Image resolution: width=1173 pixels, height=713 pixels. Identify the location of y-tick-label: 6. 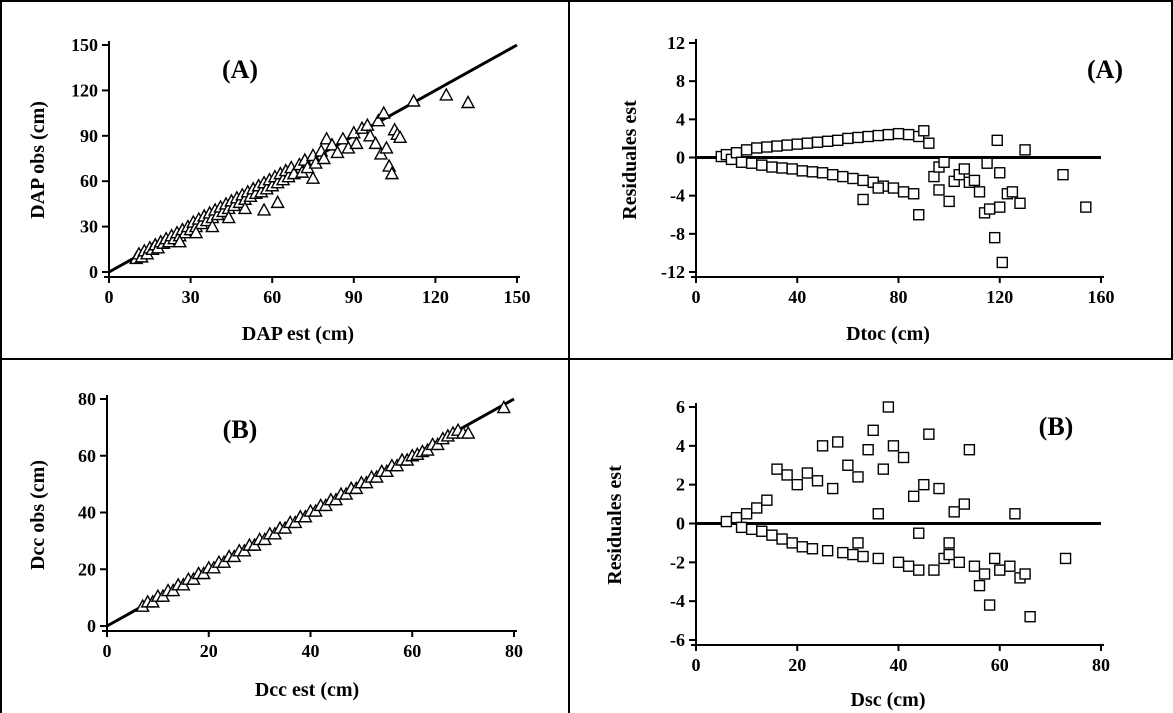
(680, 407).